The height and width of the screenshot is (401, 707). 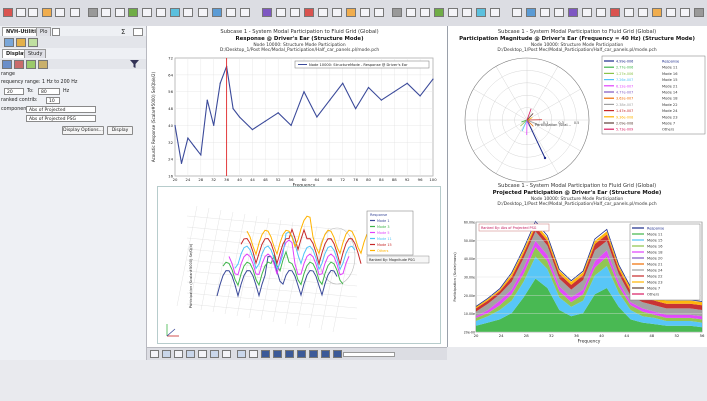 I want to click on tree-icon, so click(x=9, y=42).